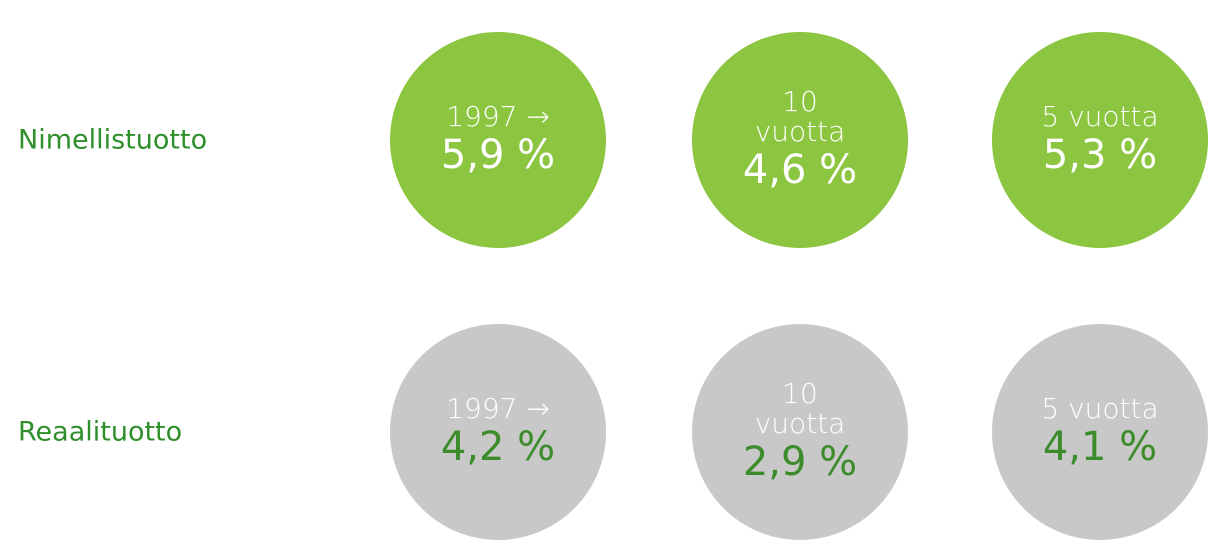 This screenshot has height=560, width=1224. I want to click on return-circle: 5 vuotta 5,3 %, so click(1100, 140).